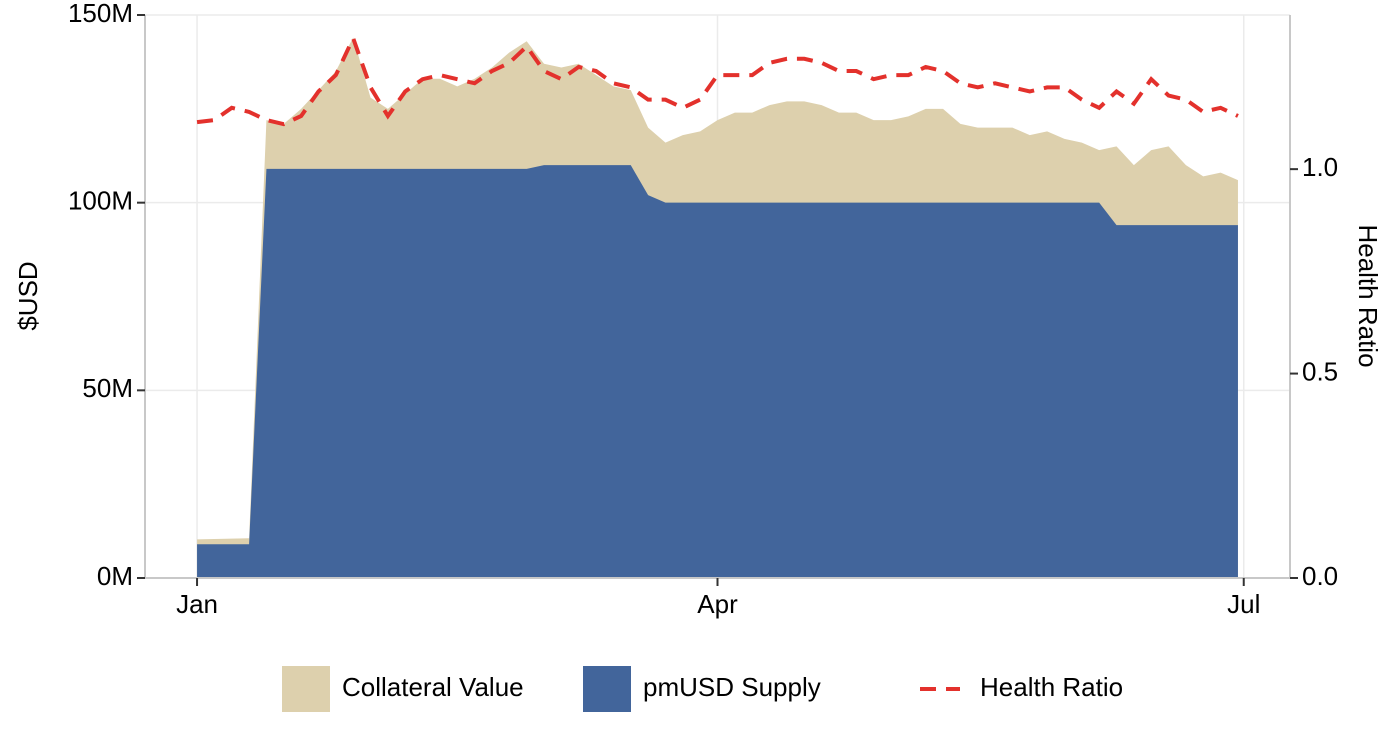  Describe the element at coordinates (1320, 576) in the screenshot. I see `y2-tick-label: 0.0` at that location.